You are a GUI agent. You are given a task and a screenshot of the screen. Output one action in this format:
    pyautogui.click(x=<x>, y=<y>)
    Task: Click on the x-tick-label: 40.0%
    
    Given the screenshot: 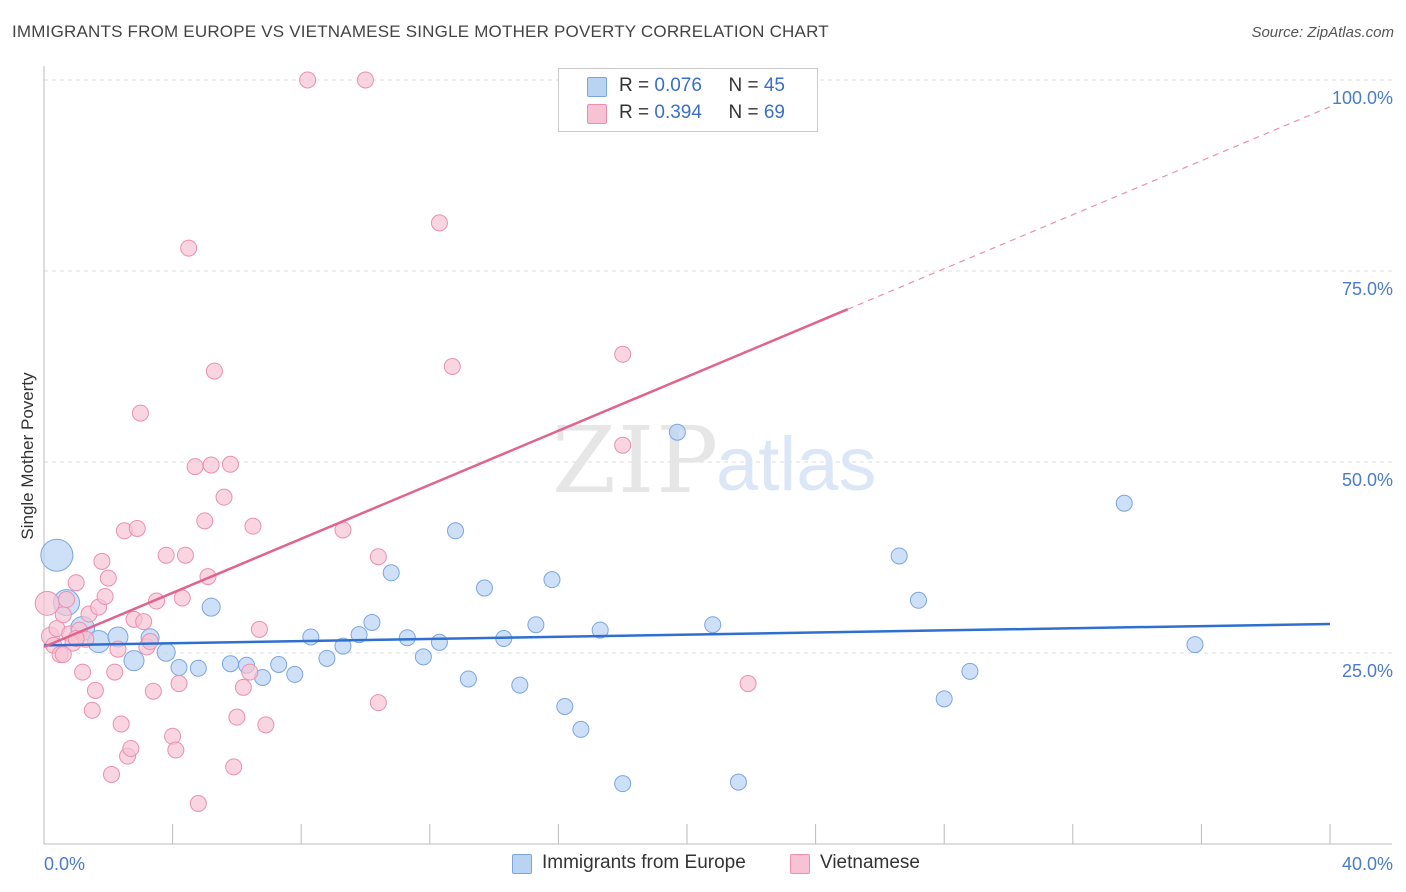 What is the action you would take?
    pyautogui.click(x=1367, y=864)
    